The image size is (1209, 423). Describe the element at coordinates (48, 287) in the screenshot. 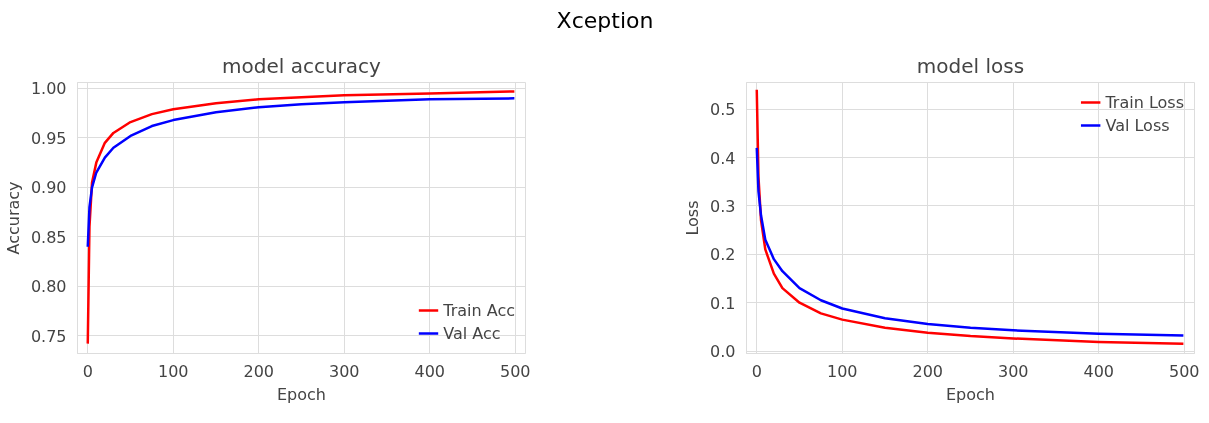

I see `y-tick-label: 0.80` at that location.